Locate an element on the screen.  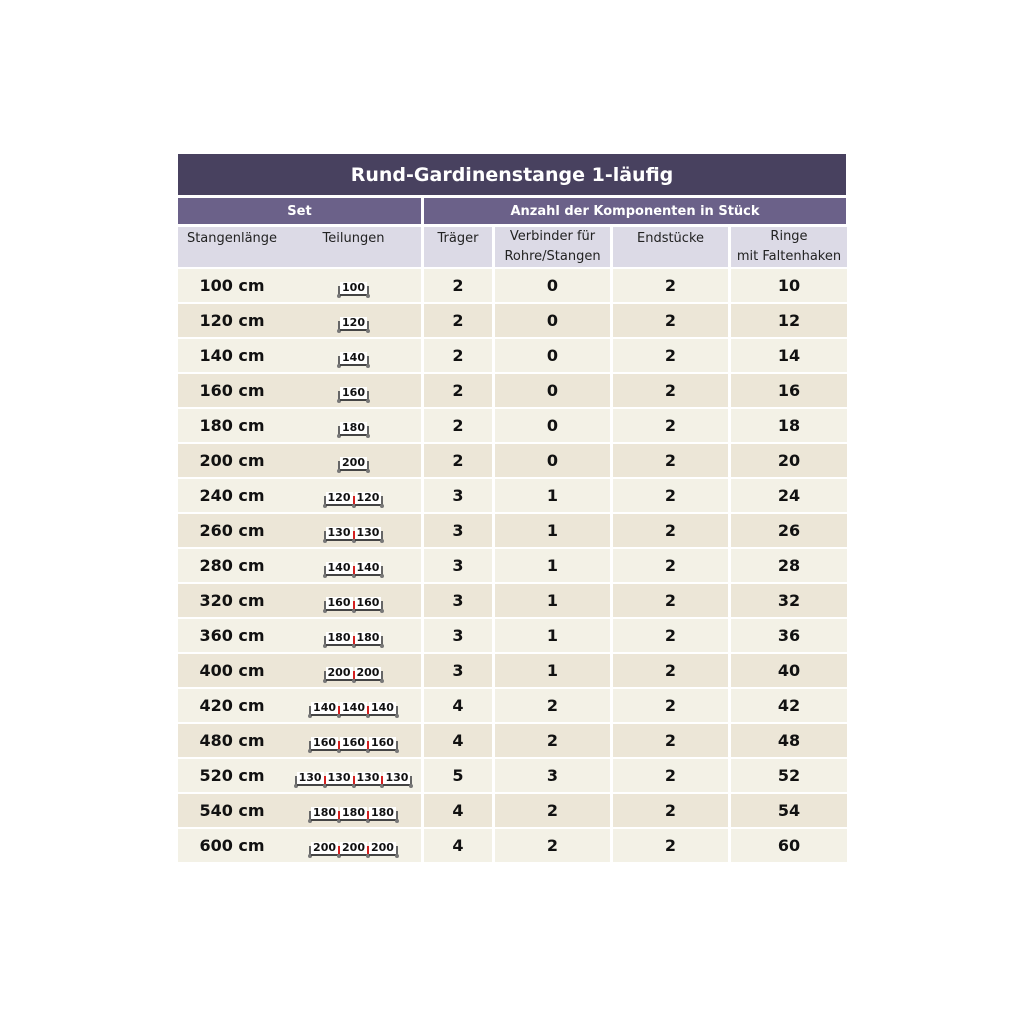
table-row: 100 cm 100 2 0 2 10 is located at coordinates (512, 285).